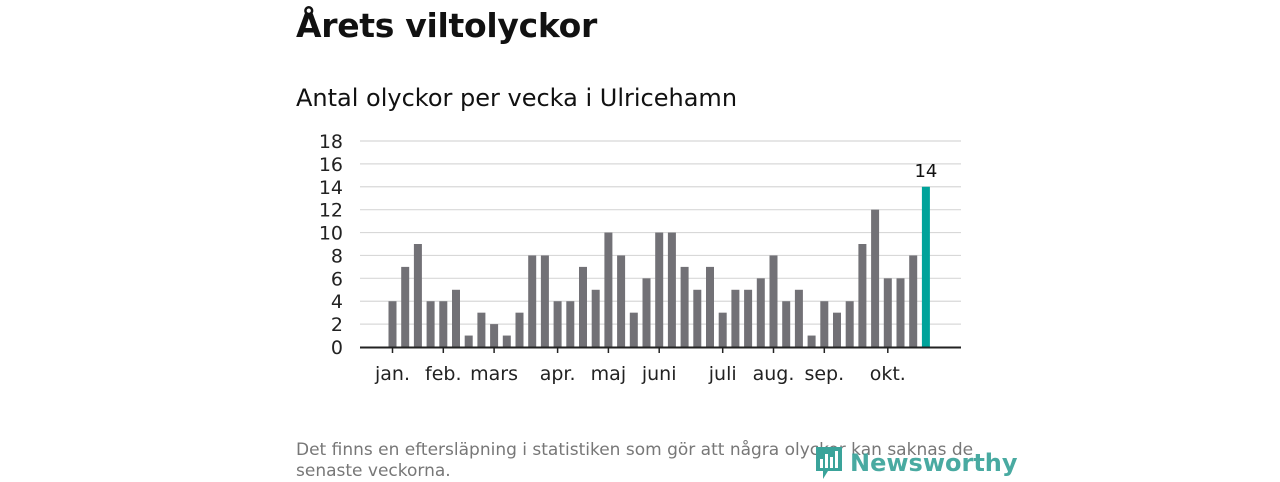  What do you see at coordinates (331, 188) in the screenshot?
I see `y-tick-label: 14` at bounding box center [331, 188].